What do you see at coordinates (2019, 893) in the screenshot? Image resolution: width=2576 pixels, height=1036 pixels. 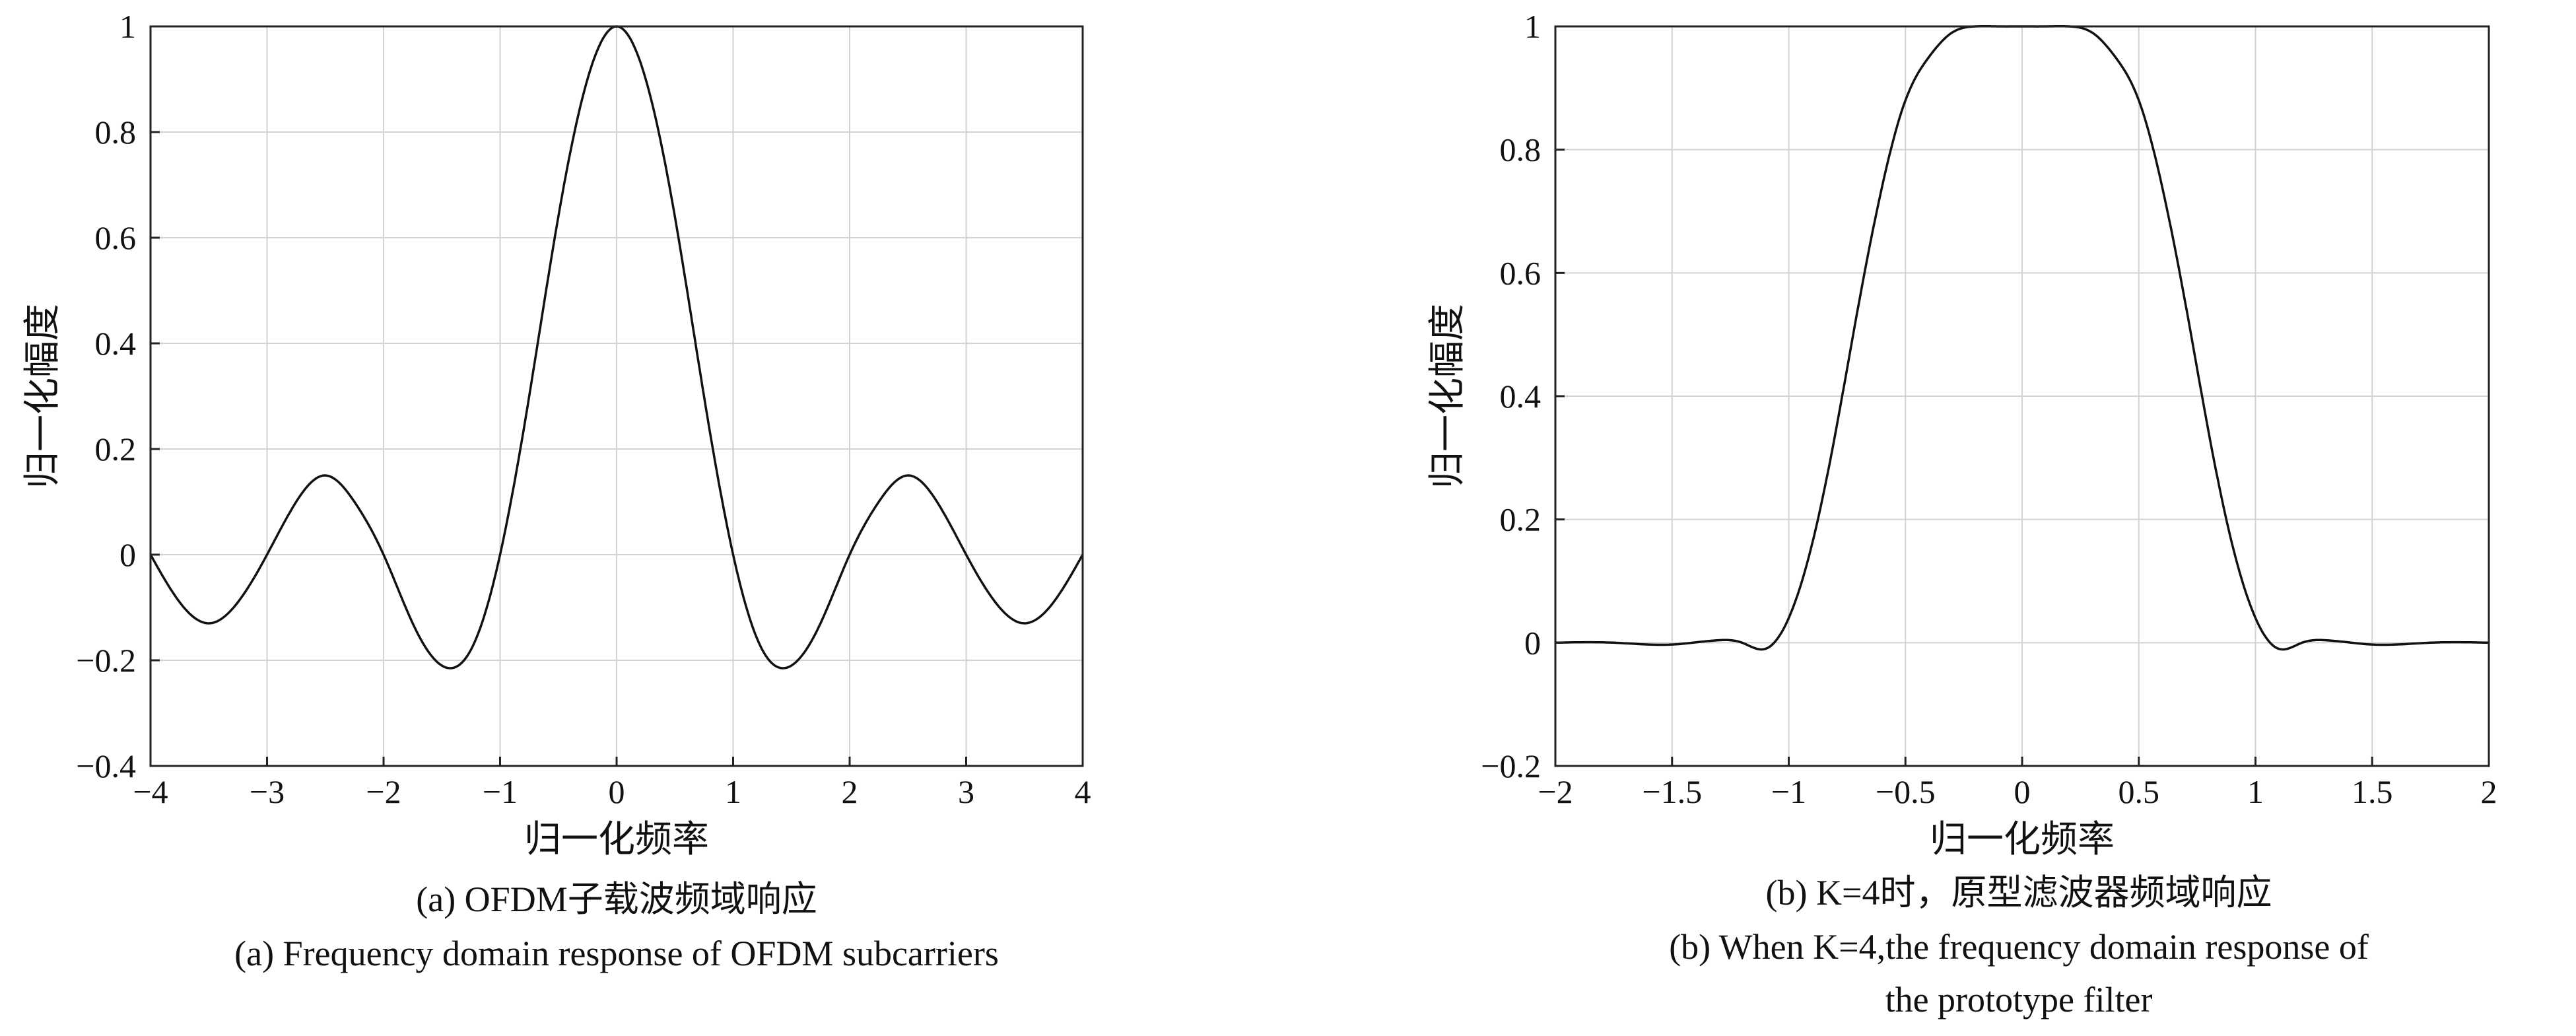 I see `caption-chinese: (b) K=4时，原型滤波器频域响应` at bounding box center [2019, 893].